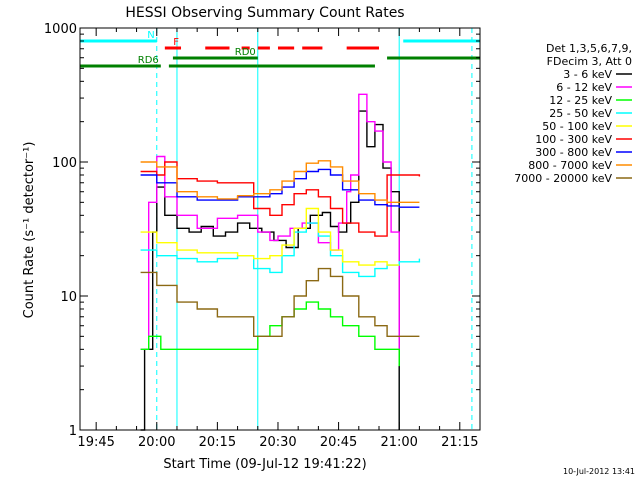 The height and width of the screenshot is (480, 640). I want to click on y-tick-label: 1, so click(73, 431).